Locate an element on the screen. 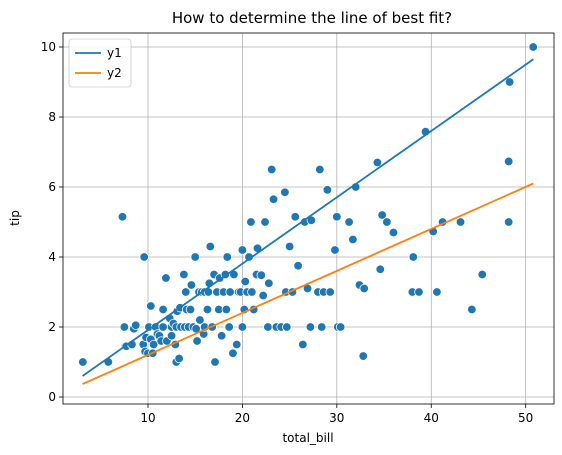 The width and height of the screenshot is (562, 455). legend-label-y2: y2 is located at coordinates (114, 73).